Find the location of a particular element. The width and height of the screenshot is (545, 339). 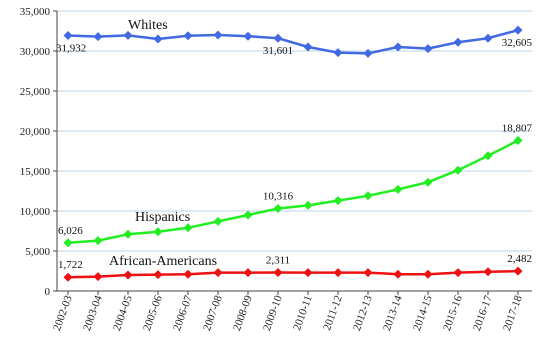

x-tick-label: 2005-06 is located at coordinates (153, 312).